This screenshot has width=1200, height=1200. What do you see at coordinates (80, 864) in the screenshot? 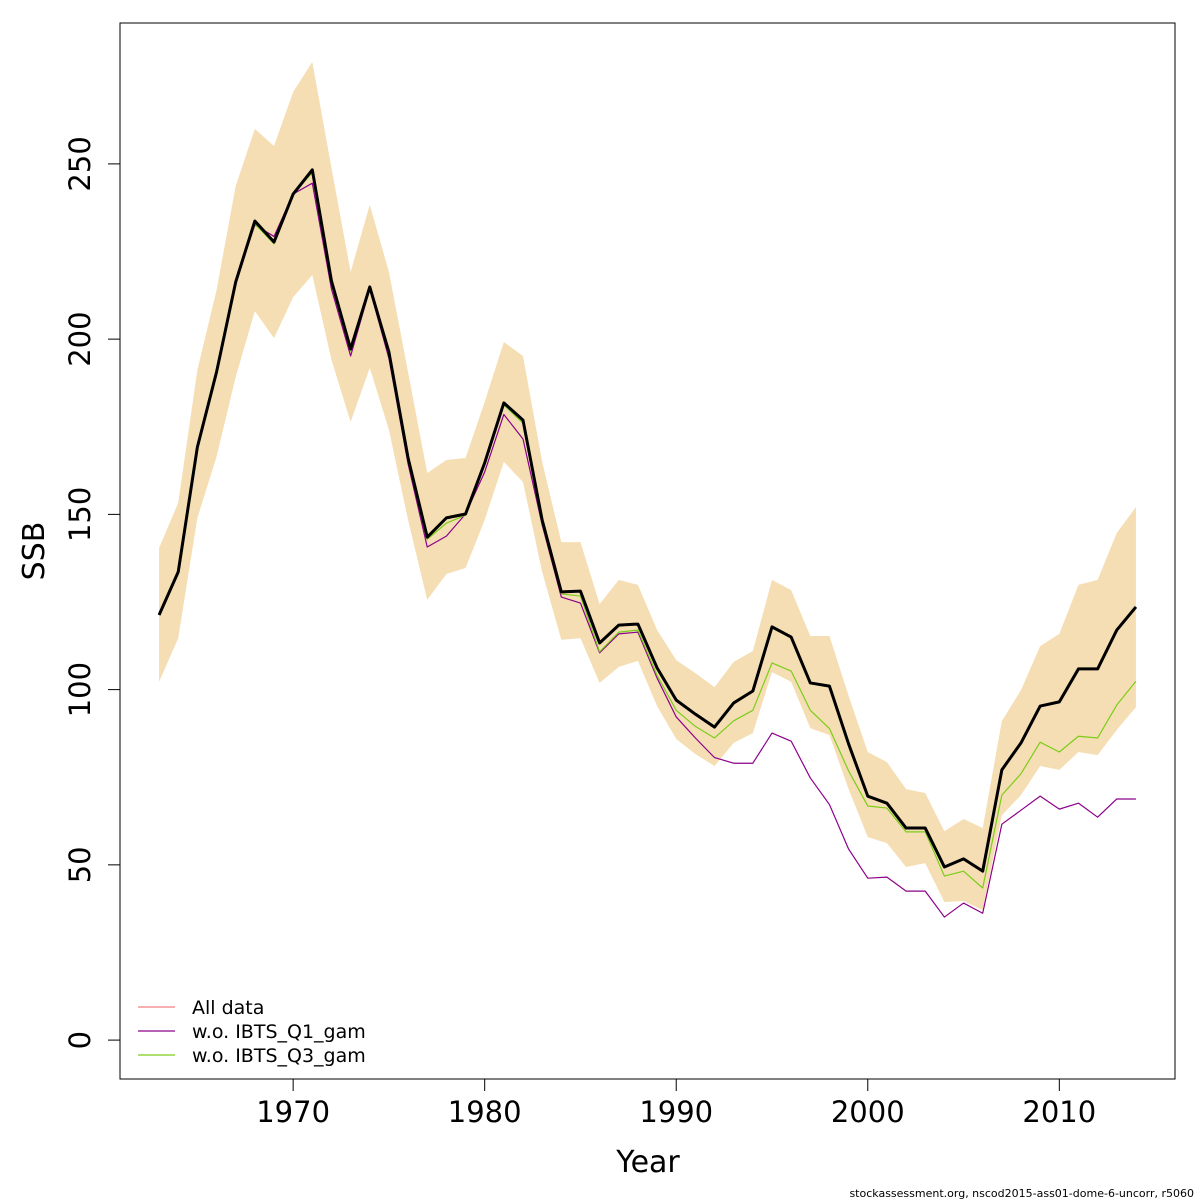
I see `y-tick-label: 50` at bounding box center [80, 864].